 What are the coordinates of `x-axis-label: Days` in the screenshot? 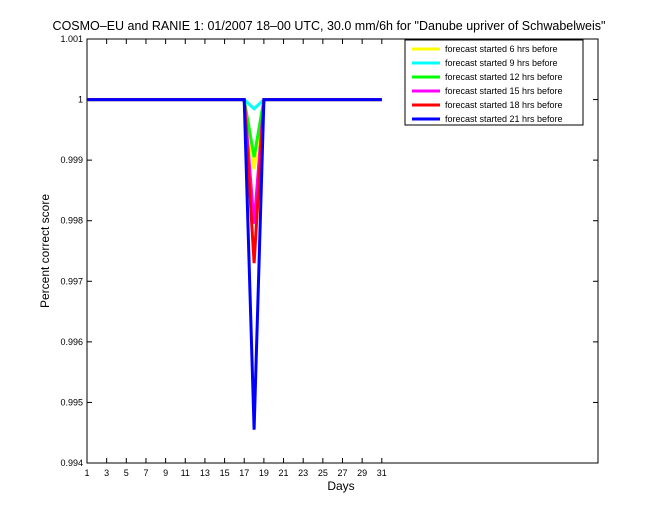 It's located at (340, 486).